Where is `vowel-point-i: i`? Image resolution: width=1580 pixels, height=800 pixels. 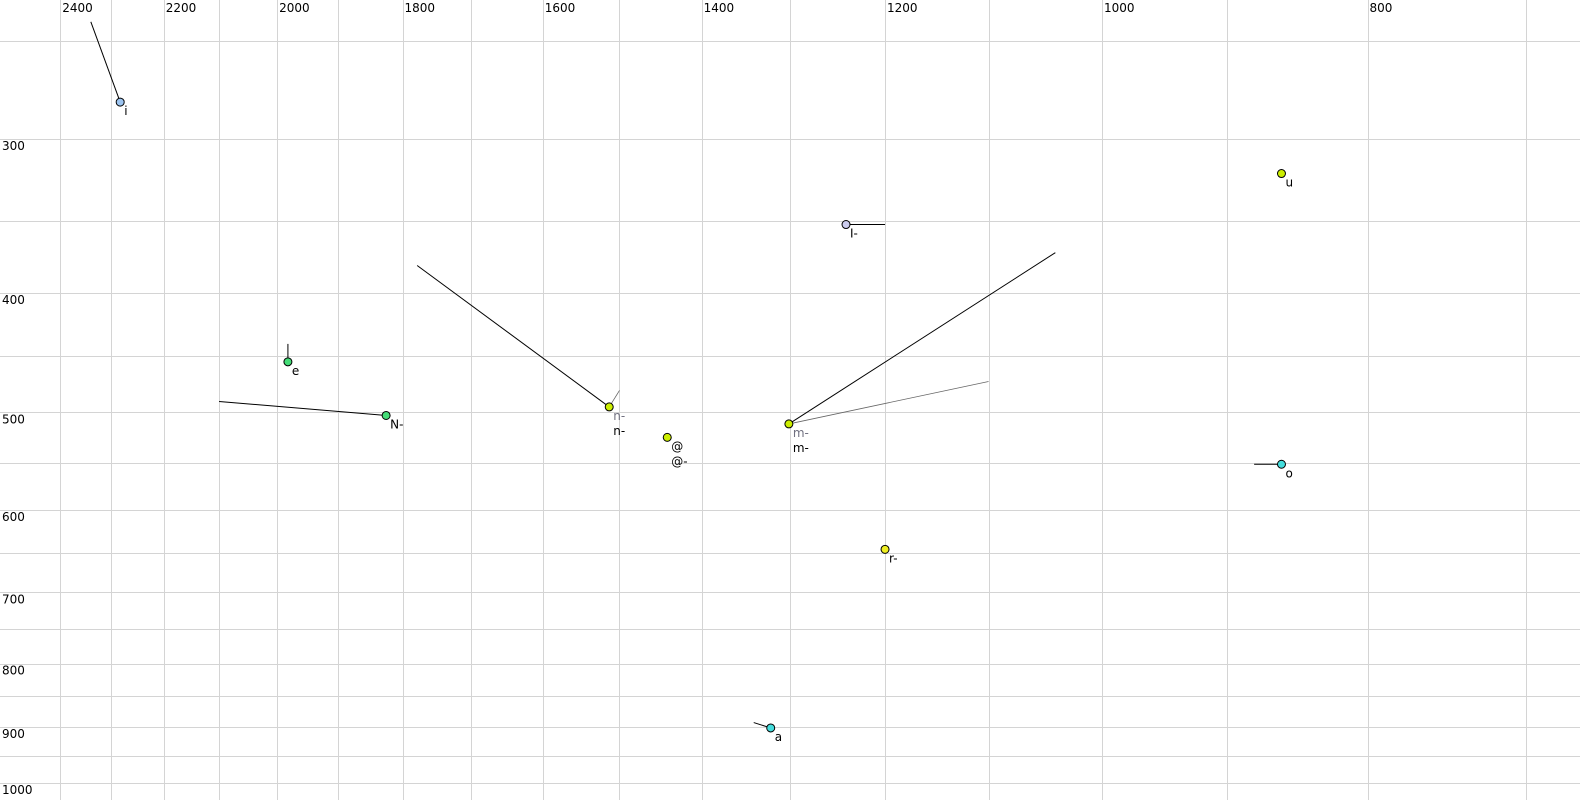 vowel-point-i: i is located at coordinates (109, 69).